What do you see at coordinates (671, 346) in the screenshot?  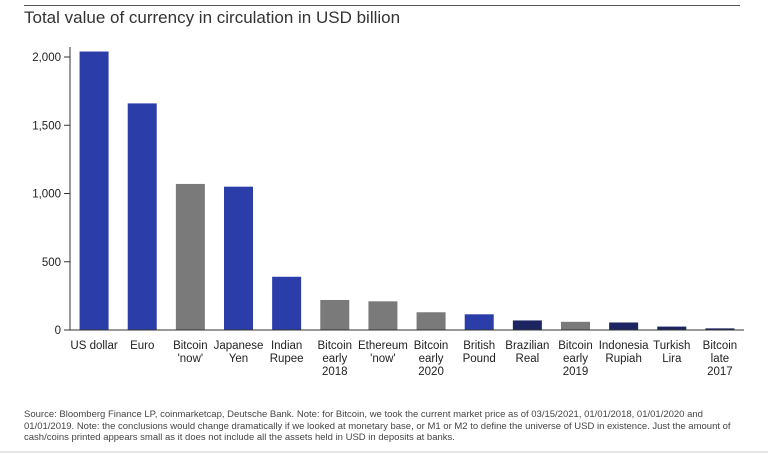 I see `x-tick-label: Turkish` at bounding box center [671, 346].